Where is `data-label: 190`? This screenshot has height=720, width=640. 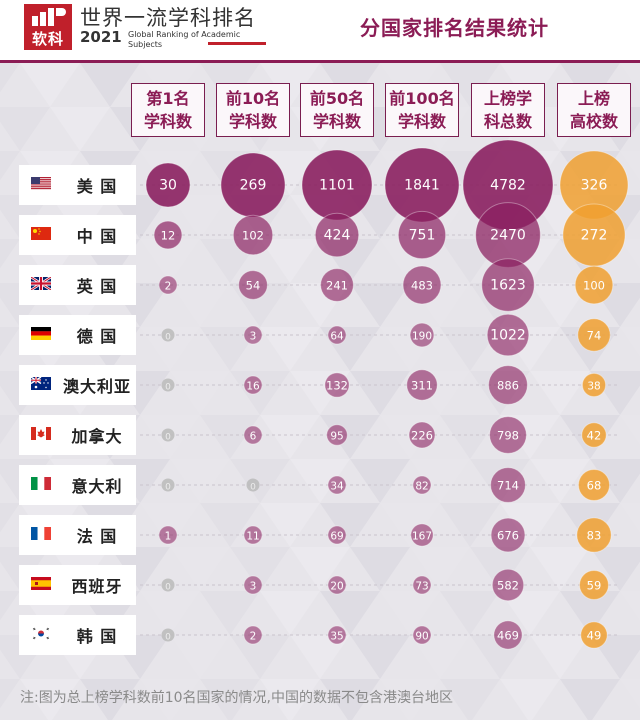
data-label: 190 is located at coordinates (422, 337).